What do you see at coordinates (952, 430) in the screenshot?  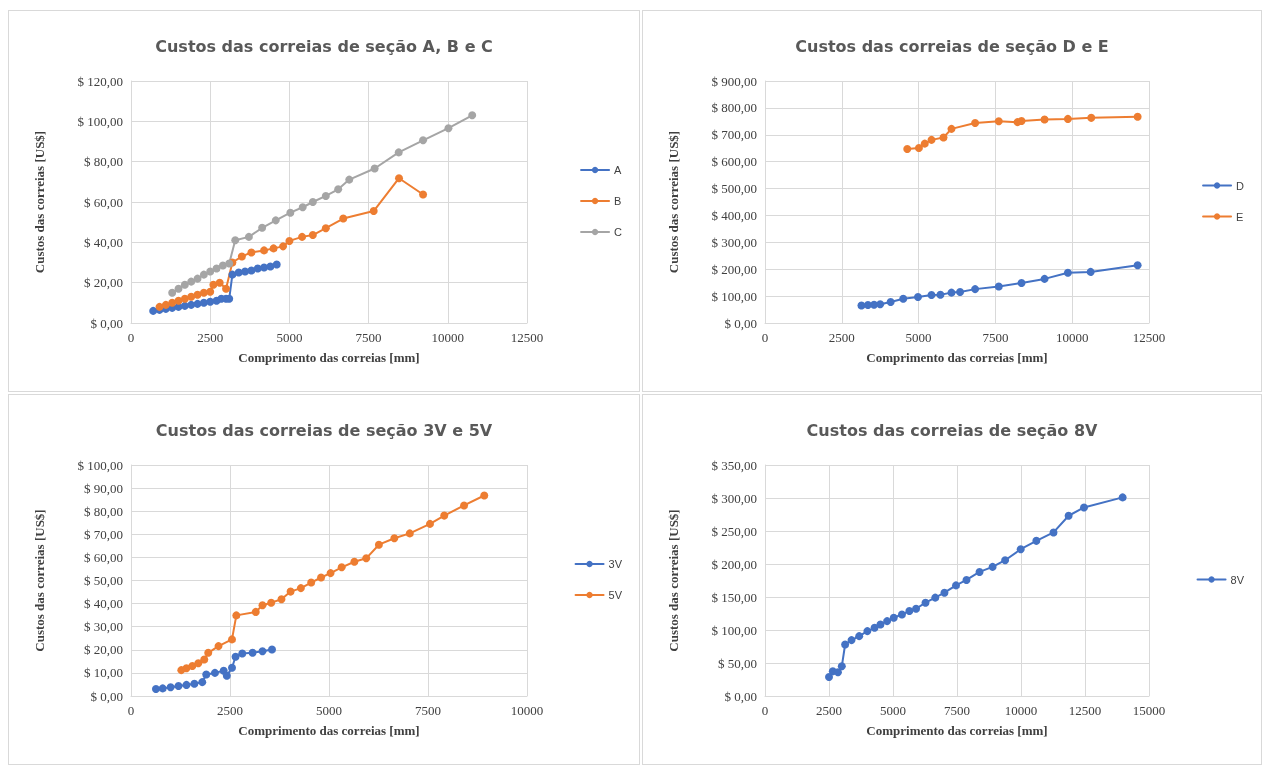 I see `chart-title: Custos das correias de seção 8V` at bounding box center [952, 430].